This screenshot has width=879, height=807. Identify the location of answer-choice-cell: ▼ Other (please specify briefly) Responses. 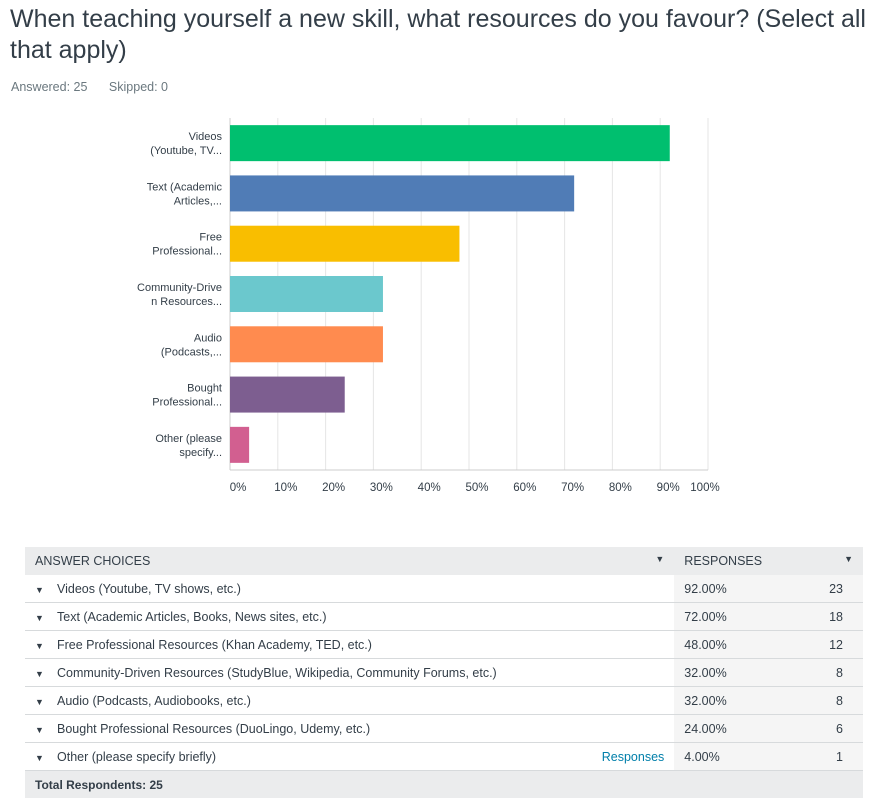
(350, 756).